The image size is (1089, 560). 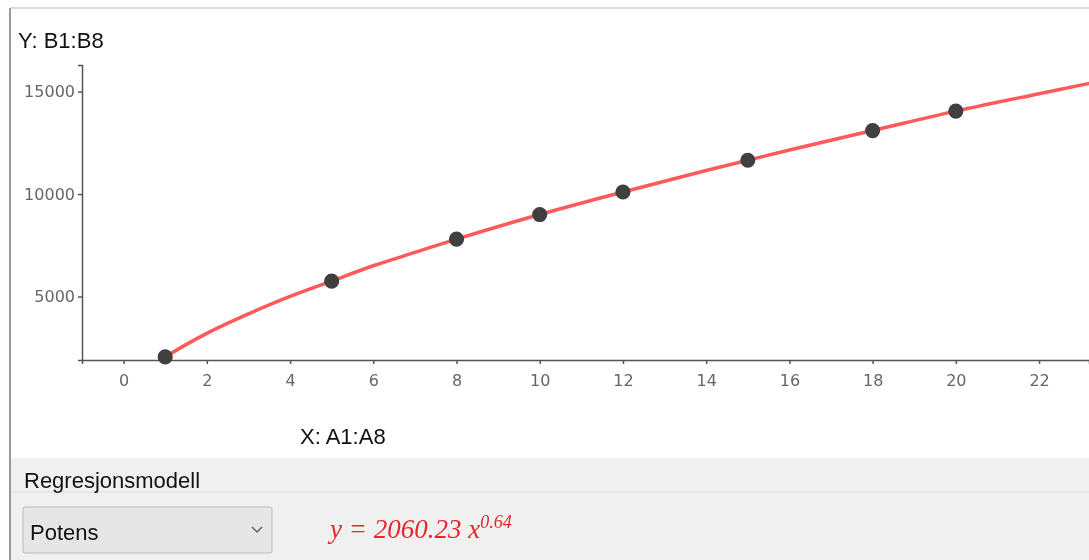 What do you see at coordinates (419, 528) in the screenshot?
I see `text: y = 2060.23 x$^{0.64}$` at bounding box center [419, 528].